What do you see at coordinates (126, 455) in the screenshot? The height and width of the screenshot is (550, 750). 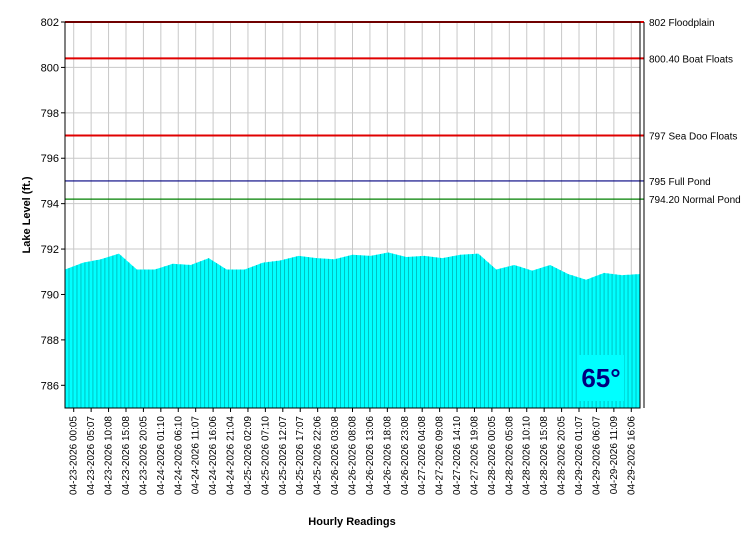 I see `x-tick-label: 04-23-2026 15:08` at bounding box center [126, 455].